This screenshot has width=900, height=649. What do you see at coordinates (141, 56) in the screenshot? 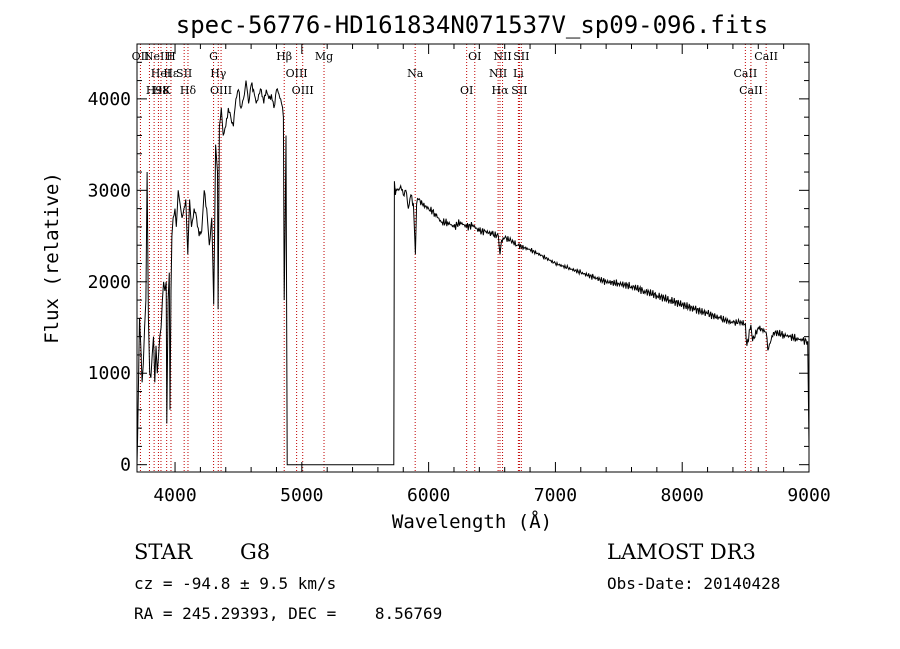
I see `emission-line-label: OII` at bounding box center [141, 56].